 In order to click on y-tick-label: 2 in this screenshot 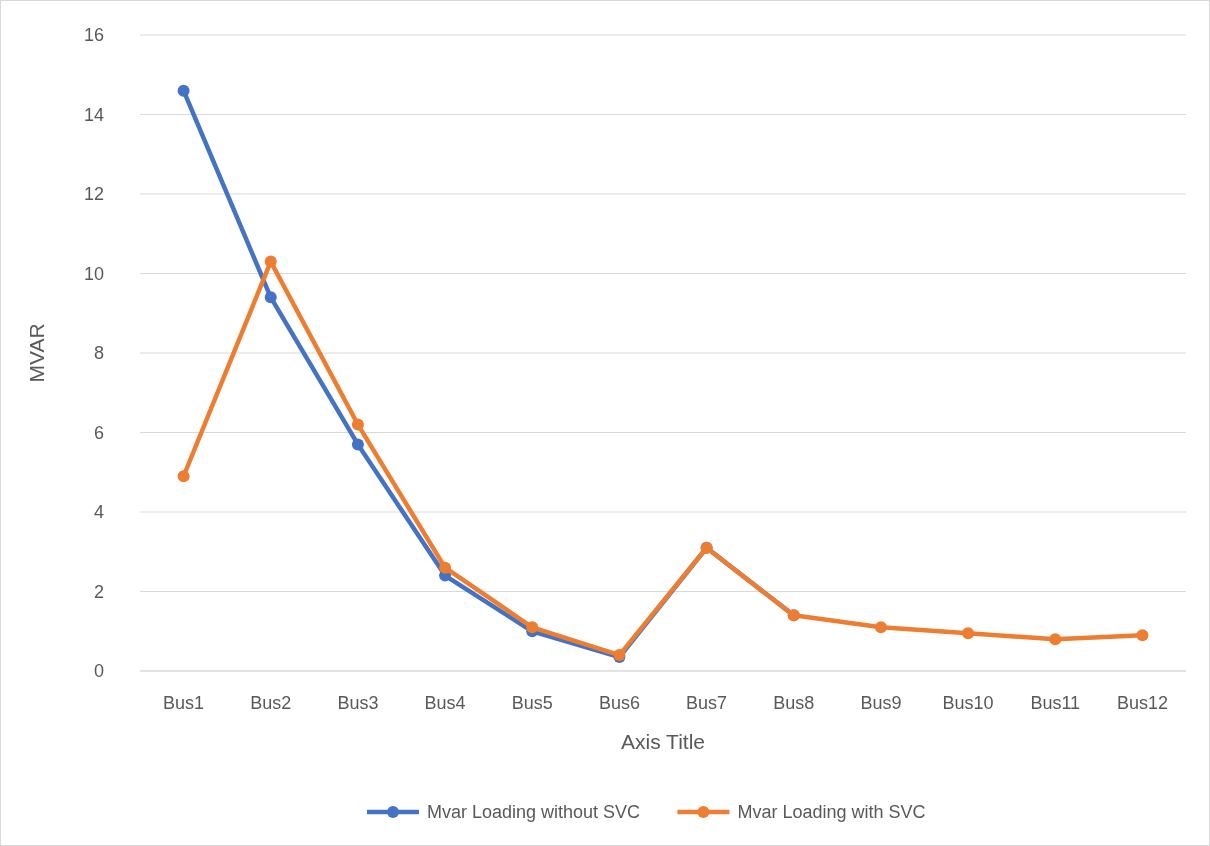, I will do `click(98, 591)`.